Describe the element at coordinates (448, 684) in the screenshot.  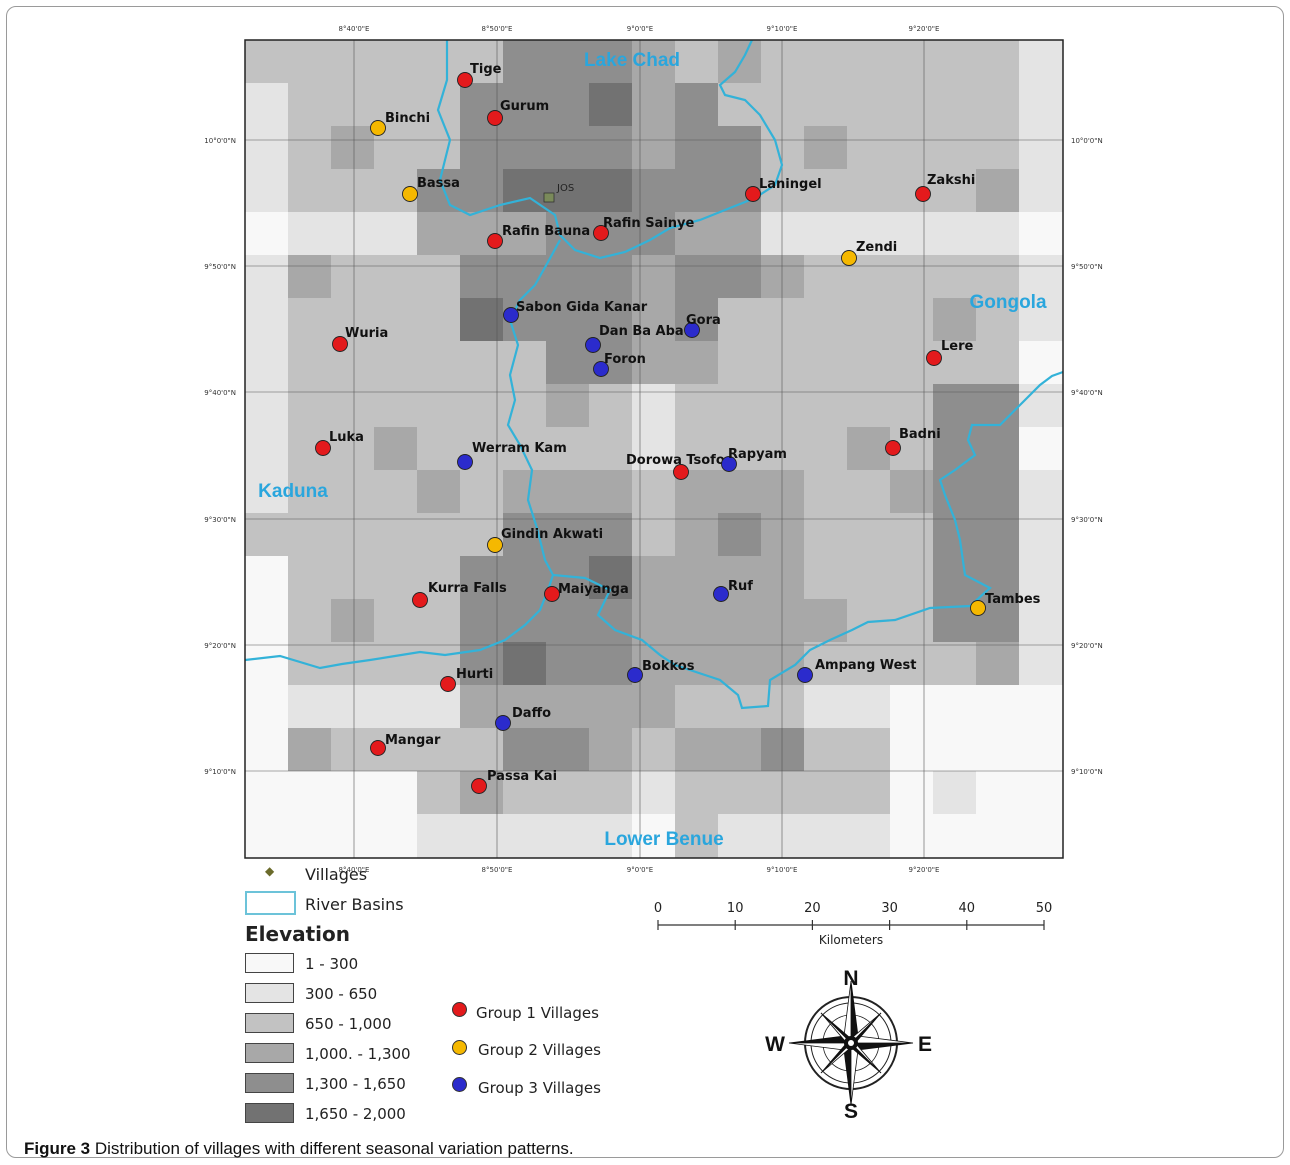
I see `village-marker-hurti` at that location.